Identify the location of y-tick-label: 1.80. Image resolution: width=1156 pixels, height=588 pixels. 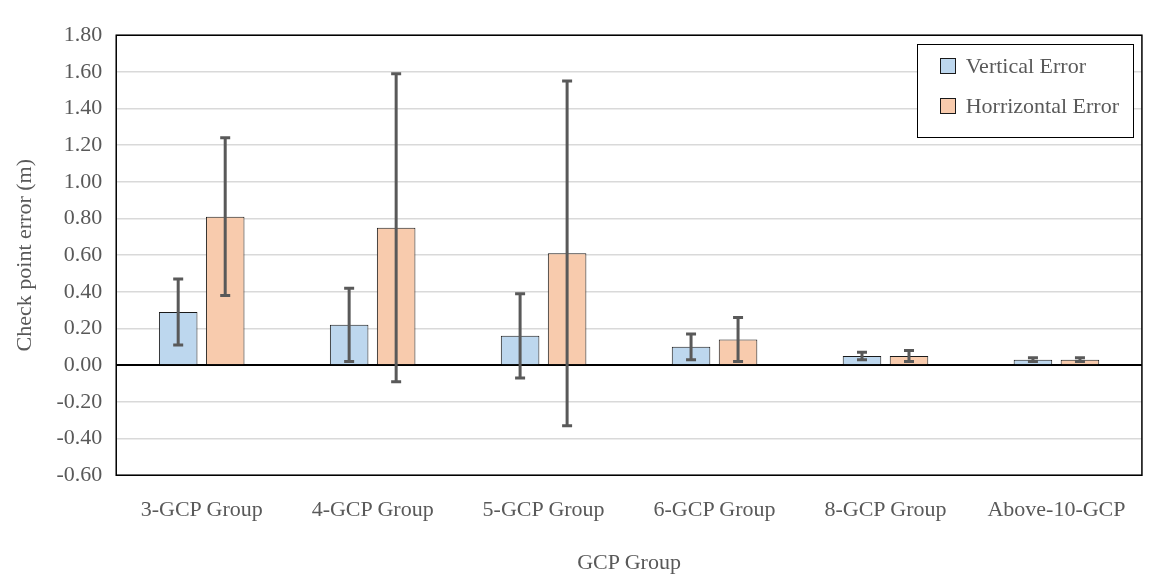
(83, 33).